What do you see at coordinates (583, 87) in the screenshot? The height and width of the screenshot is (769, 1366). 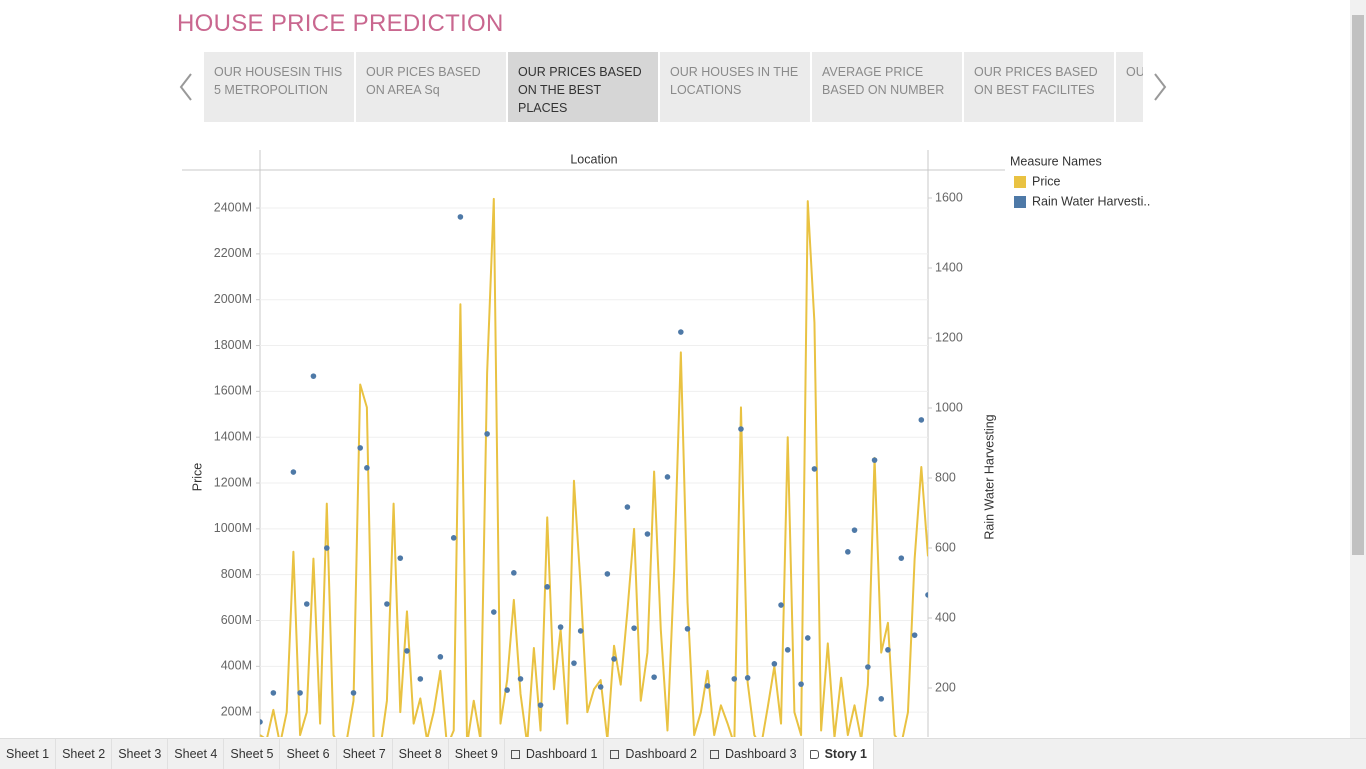 I see `story-point: OUR PRICES BASED ON THE BEST PLACES` at bounding box center [583, 87].